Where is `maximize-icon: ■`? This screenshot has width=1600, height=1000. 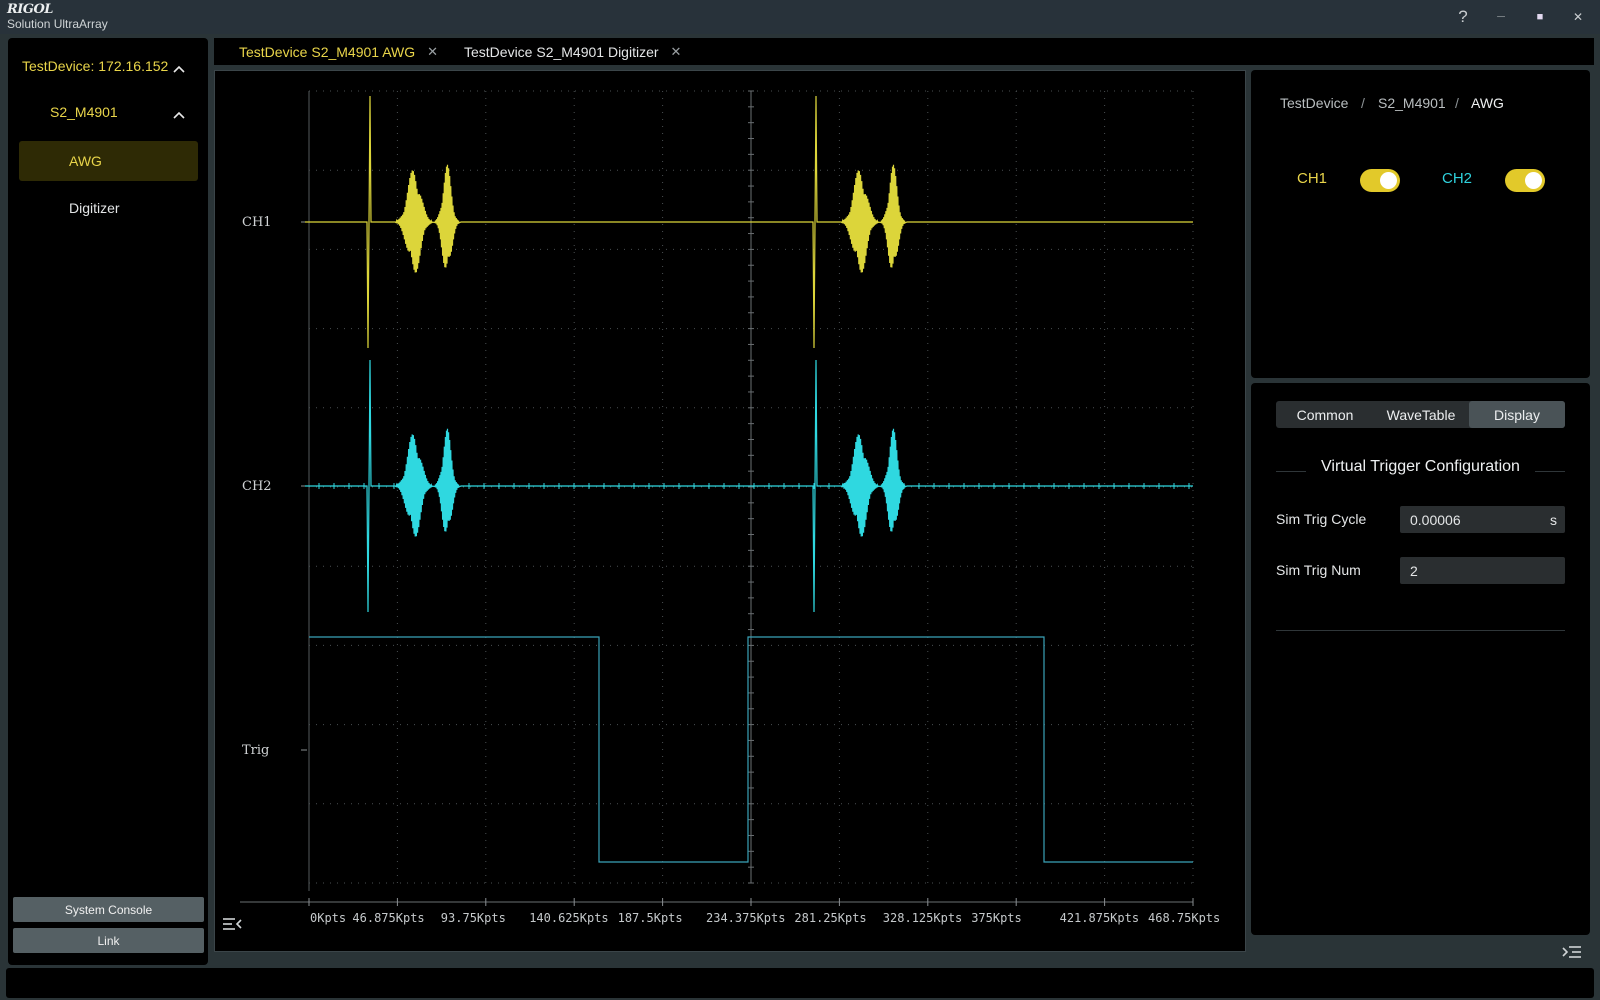
maximize-icon: ■ is located at coordinates (1540, 17).